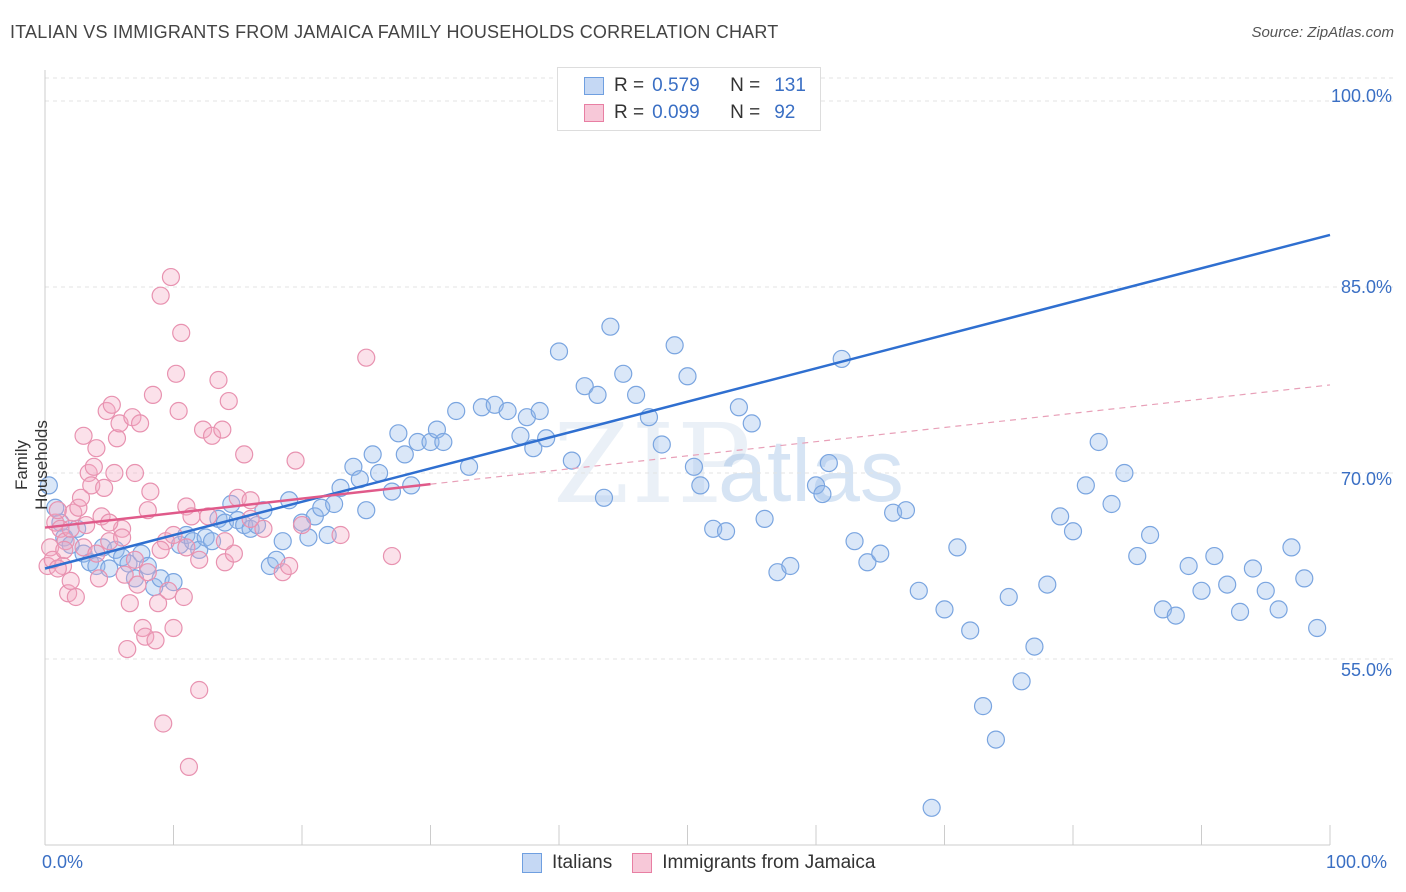 This screenshot has width=1406, height=892. Describe the element at coordinates (1361, 96) in the screenshot. I see `y-tick-label-100: 100.0%` at that location.